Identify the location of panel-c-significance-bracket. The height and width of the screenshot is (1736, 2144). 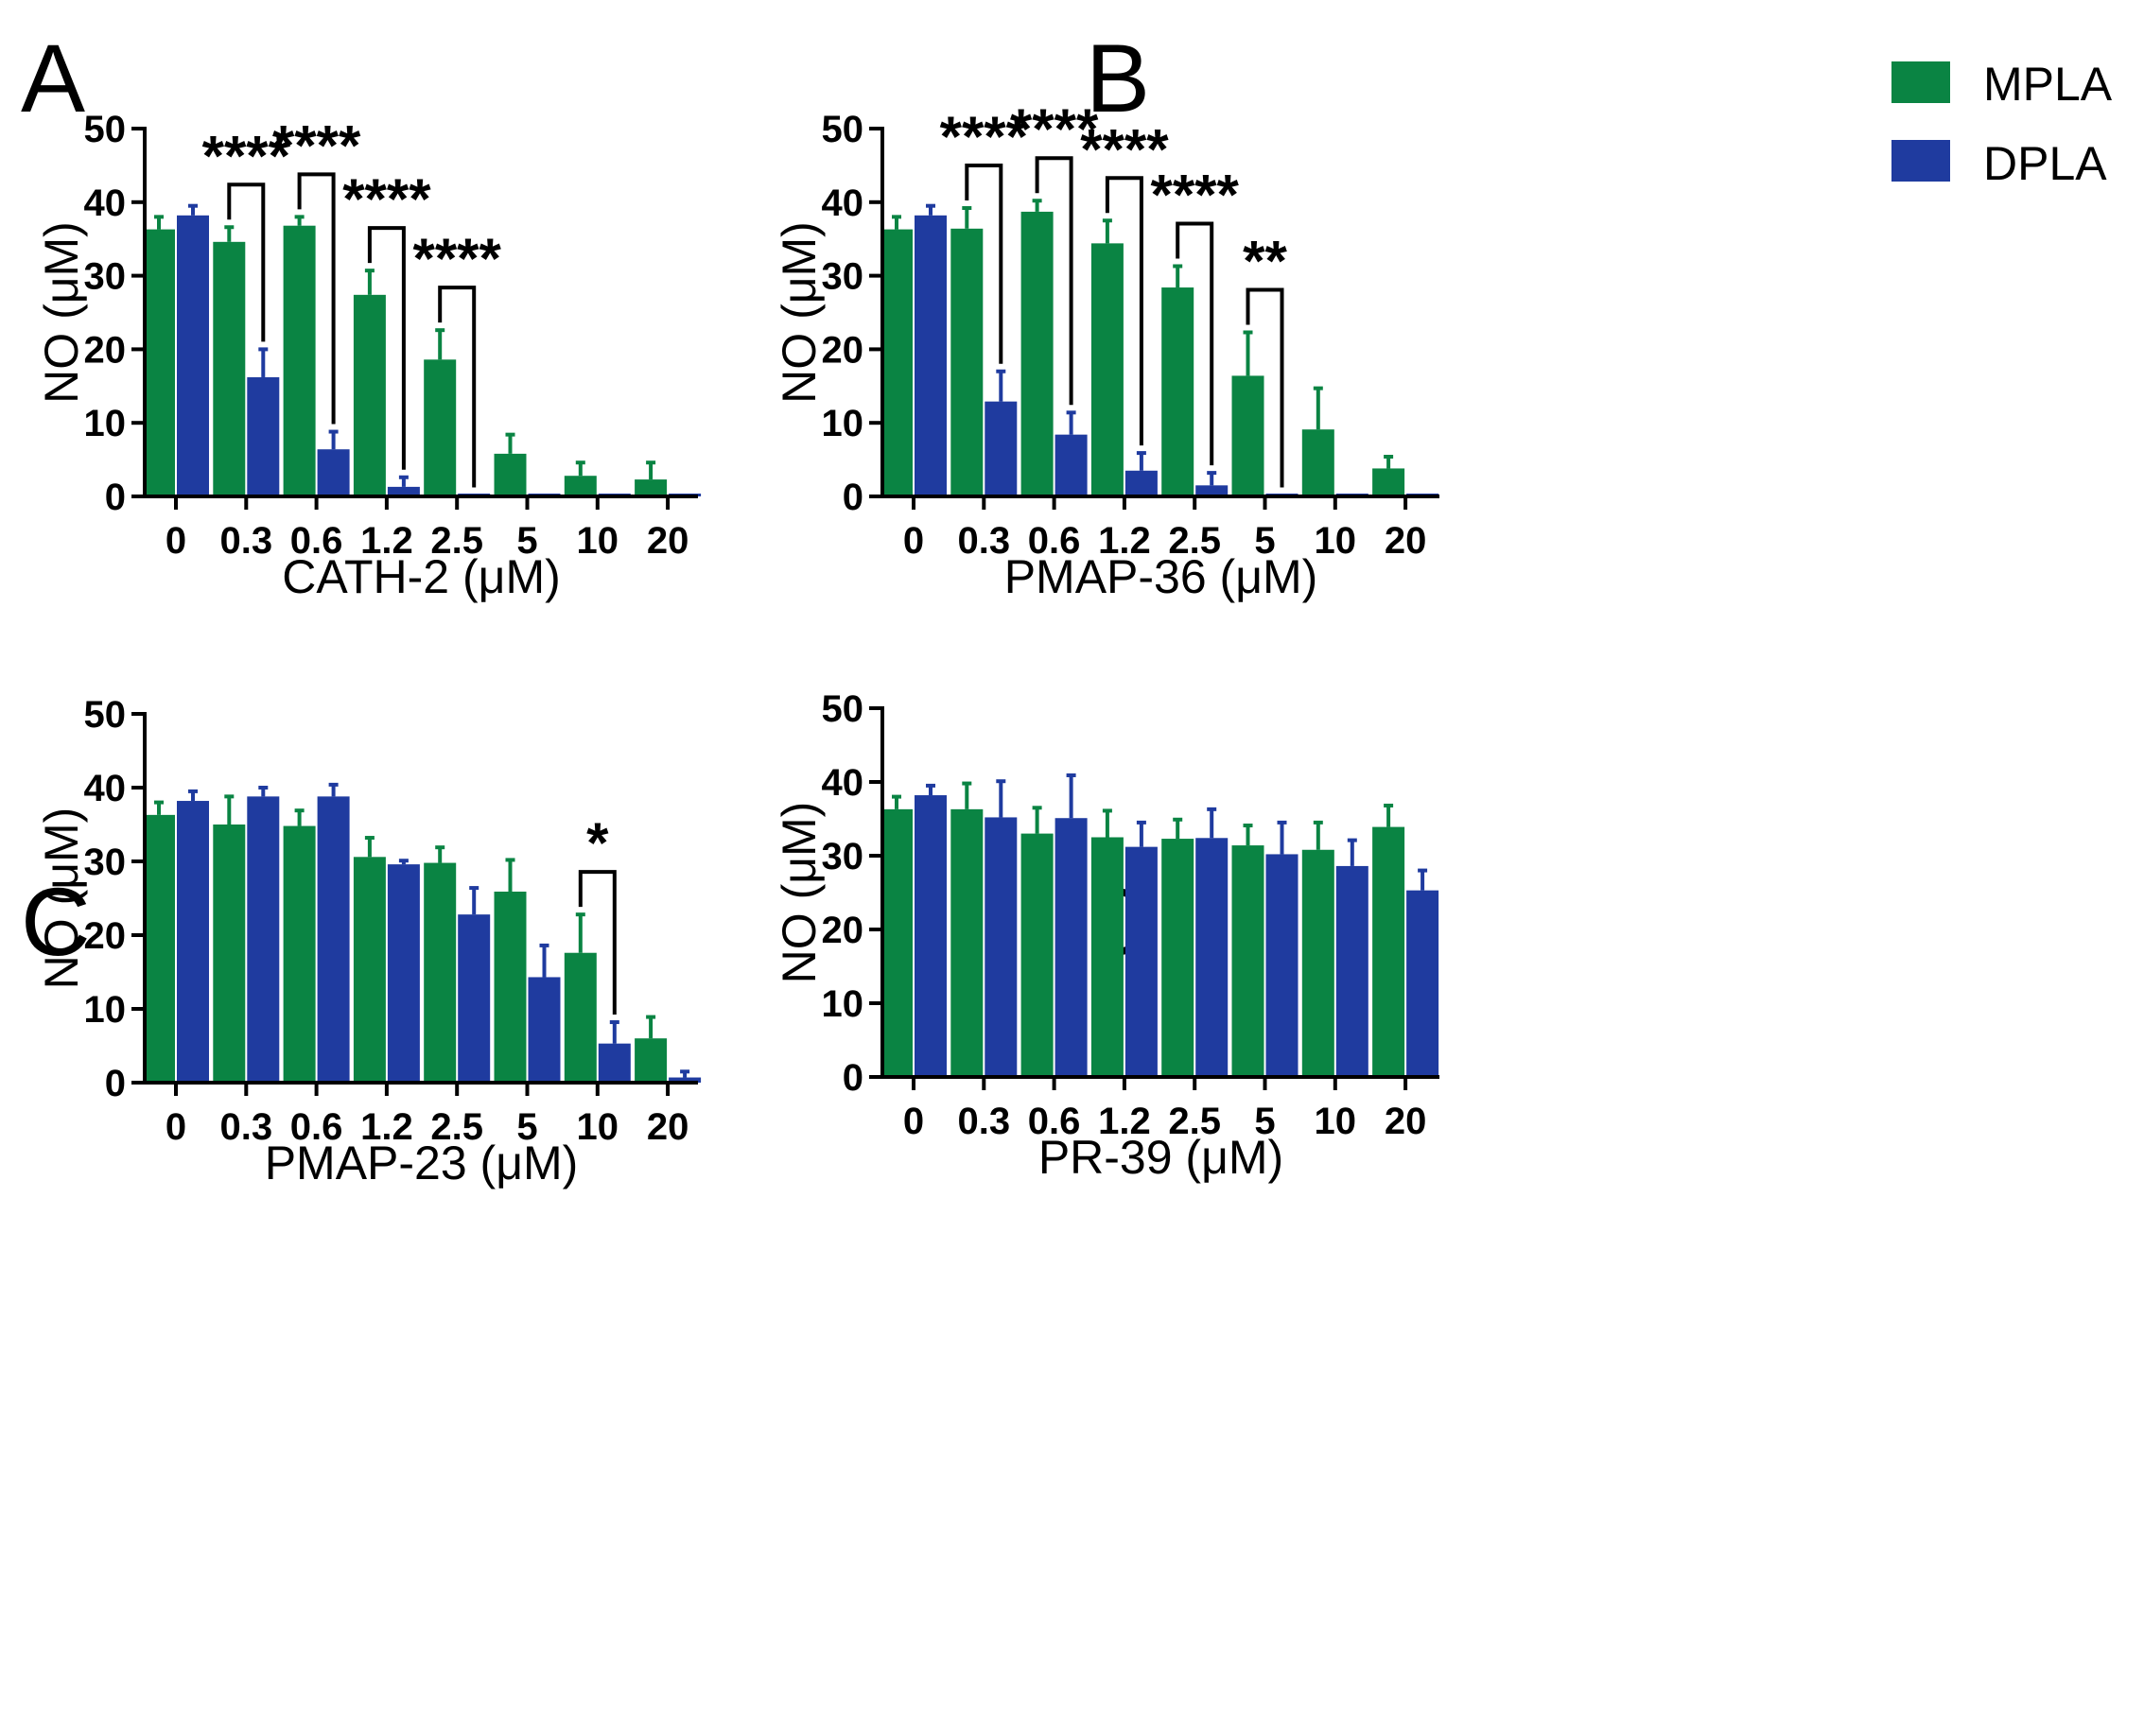
(597, 943).